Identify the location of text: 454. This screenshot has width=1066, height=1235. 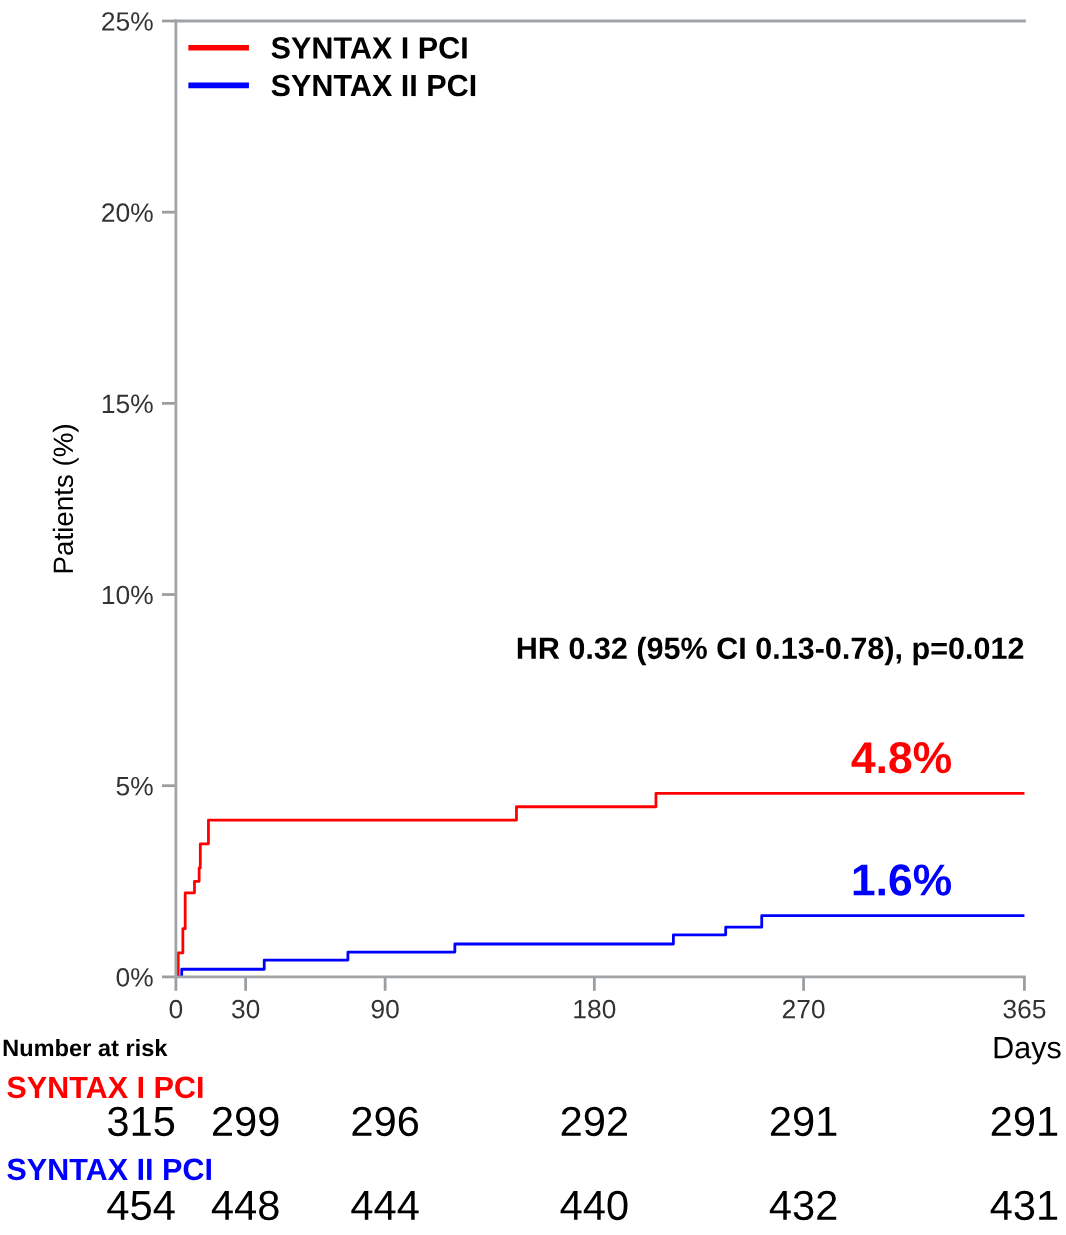
(141, 1206).